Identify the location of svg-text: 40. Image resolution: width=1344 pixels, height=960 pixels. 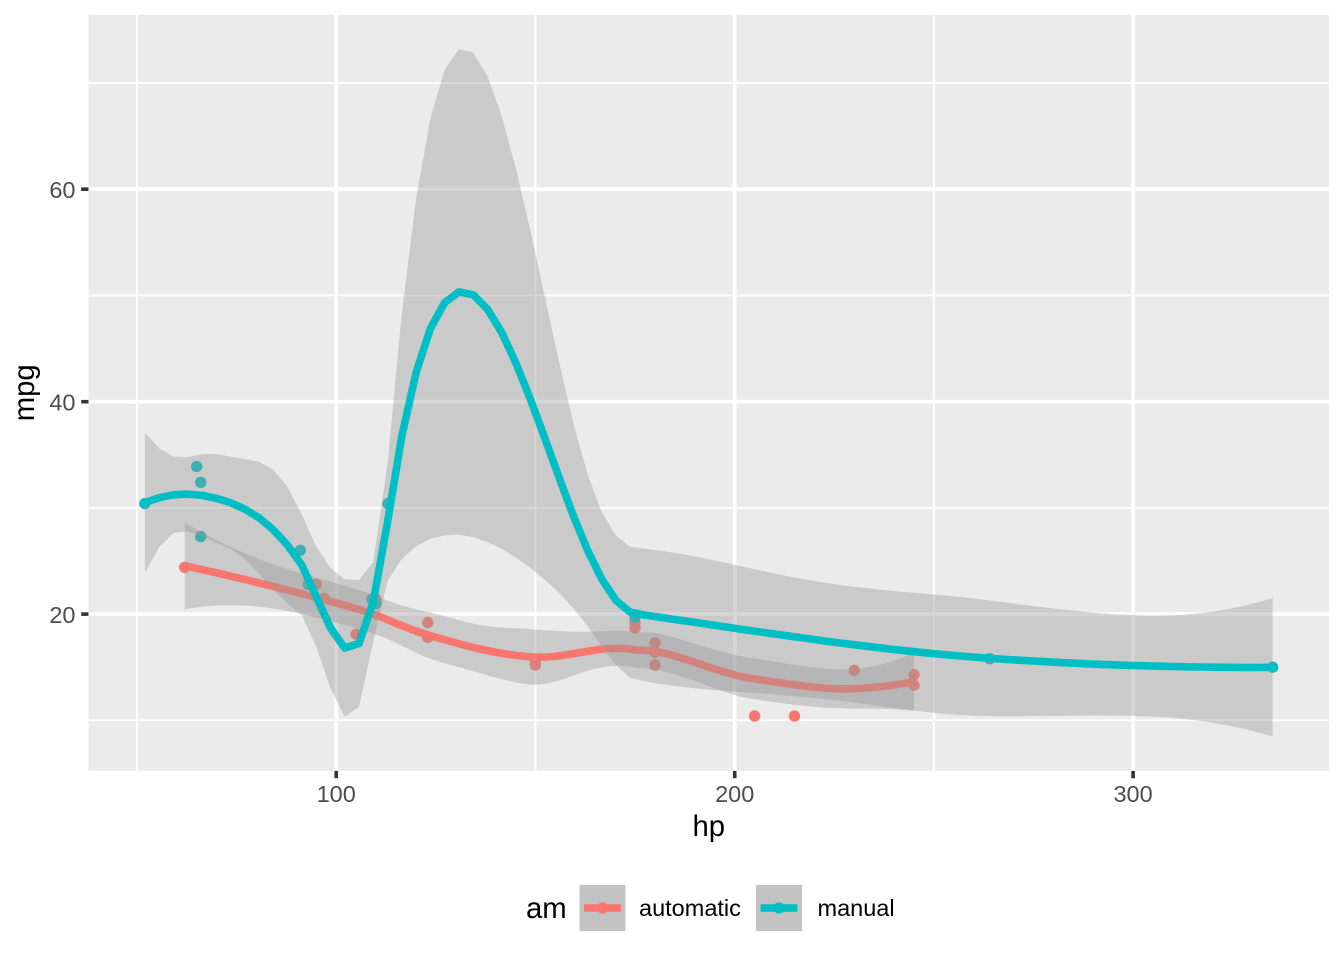
(62, 403).